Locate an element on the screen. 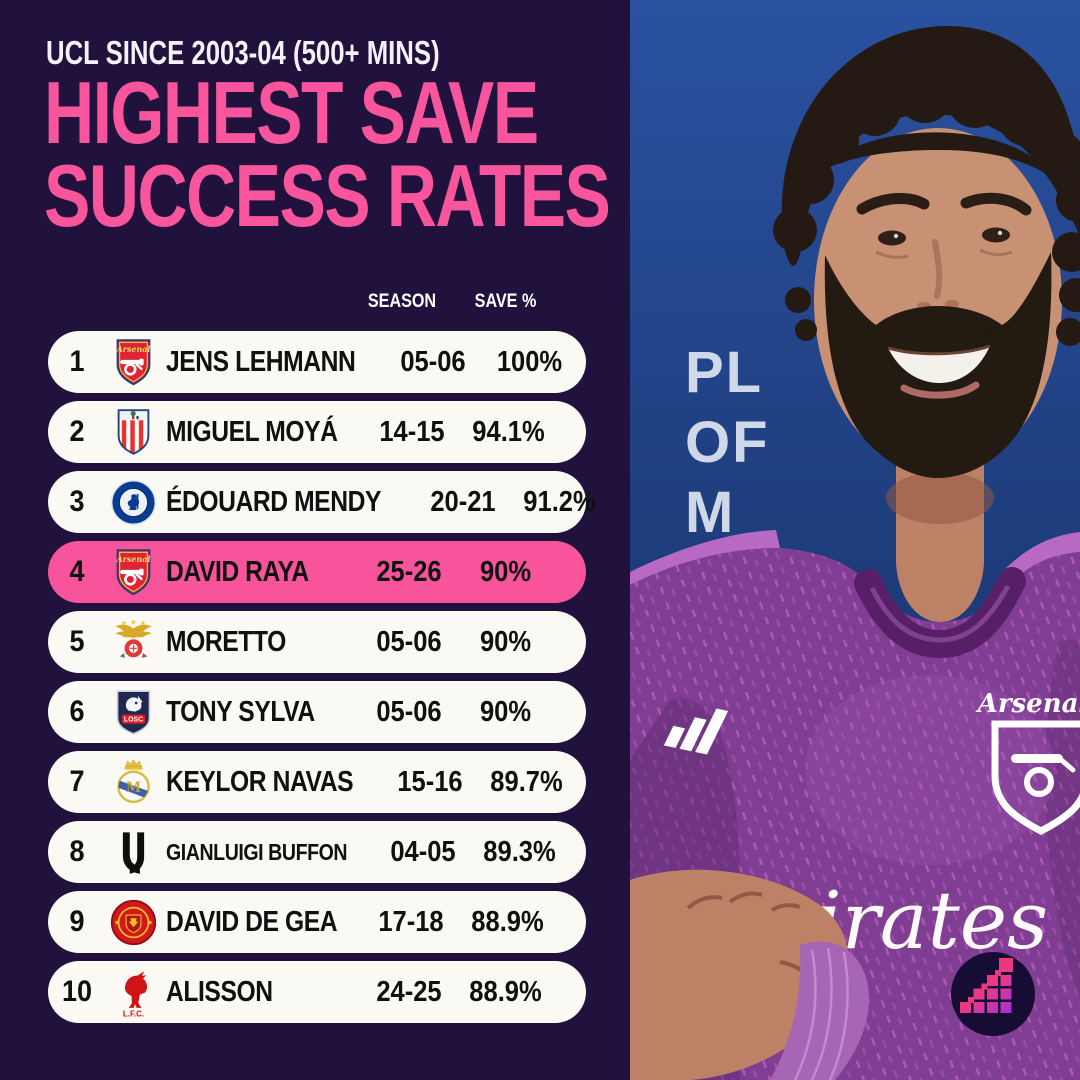 This screenshot has width=1080, height=1080. rank-number: 6 is located at coordinates (77, 711).